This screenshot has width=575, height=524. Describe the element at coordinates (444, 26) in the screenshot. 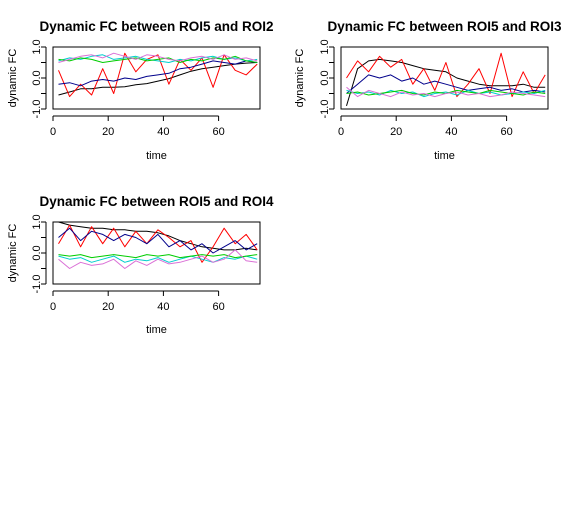

I see `chart-title: Dynamic FC between ROI5 and ROI3` at that location.